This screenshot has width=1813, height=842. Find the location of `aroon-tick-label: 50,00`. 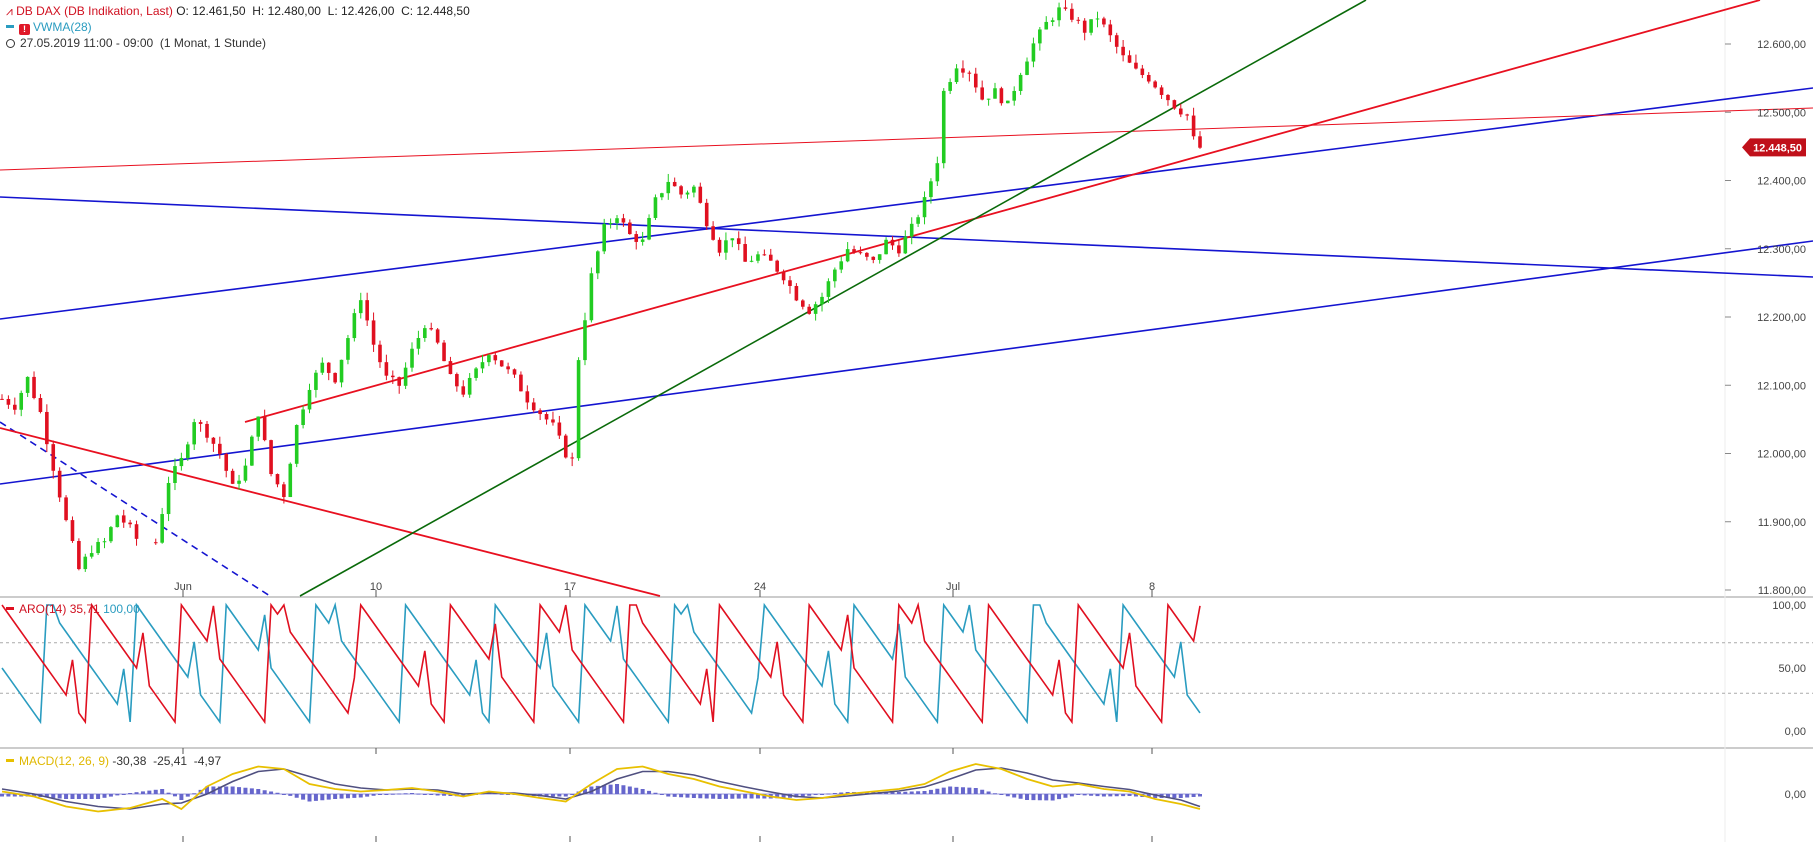

aroon-tick-label: 50,00 is located at coordinates (1792, 669).